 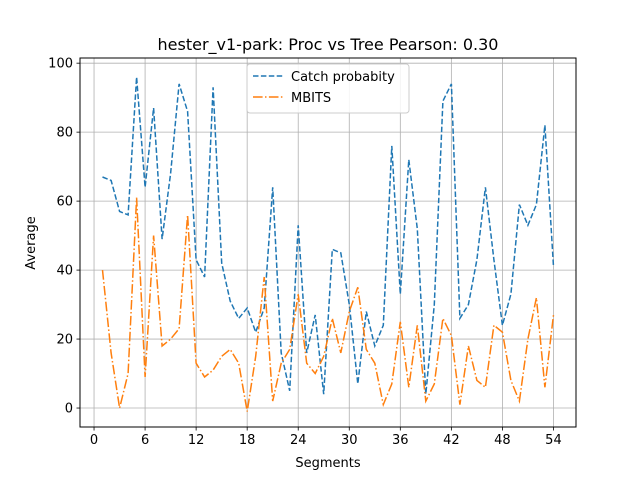 What do you see at coordinates (64, 133) in the screenshot?
I see `y-tick-label: 80` at bounding box center [64, 133].